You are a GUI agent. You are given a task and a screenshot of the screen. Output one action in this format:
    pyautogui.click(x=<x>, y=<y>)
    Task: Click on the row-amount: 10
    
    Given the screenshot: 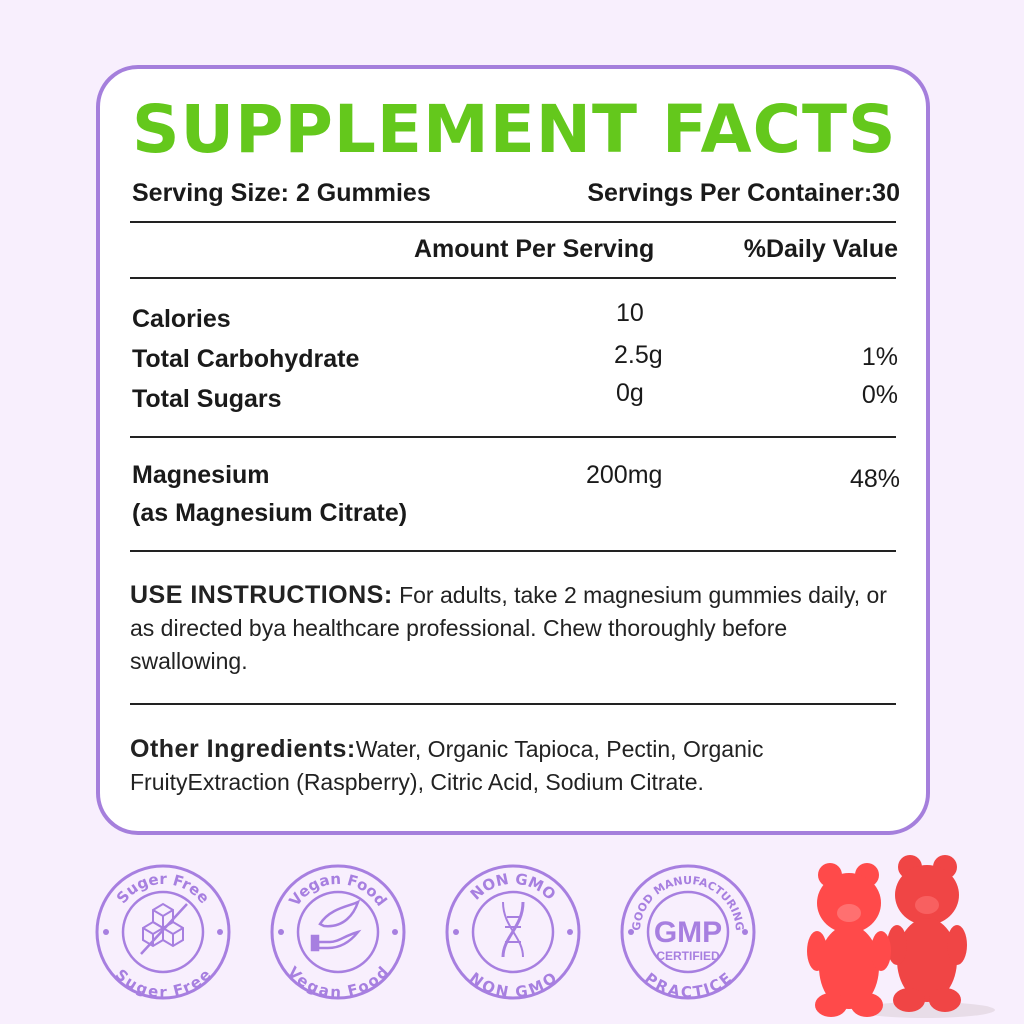 What is the action you would take?
    pyautogui.click(x=630, y=313)
    